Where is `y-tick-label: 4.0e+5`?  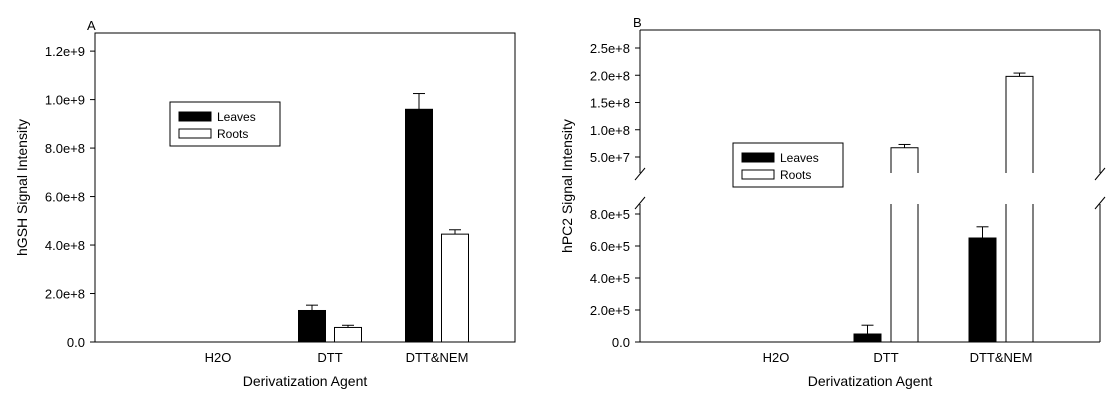
y-tick-label: 4.0e+5 is located at coordinates (610, 278).